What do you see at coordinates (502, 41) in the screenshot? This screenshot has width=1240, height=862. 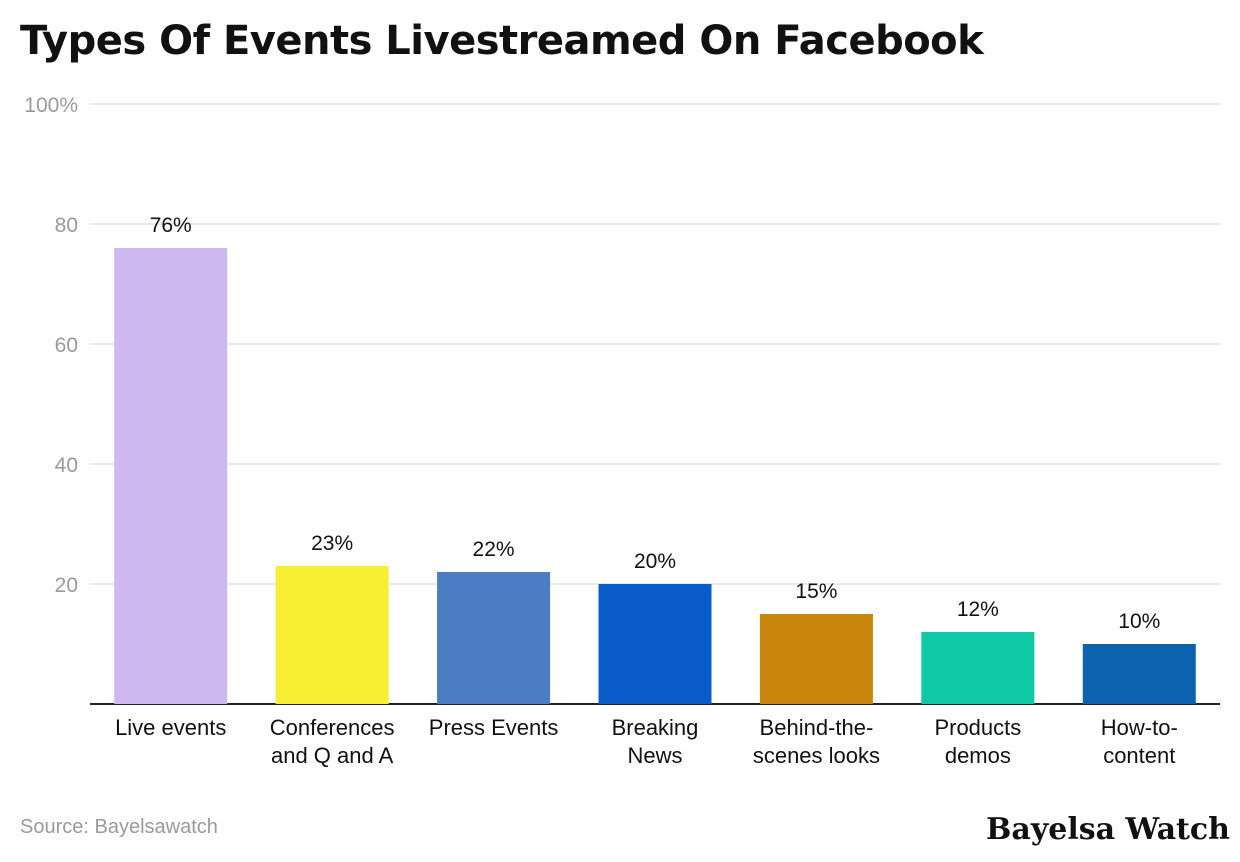 I see `chart-title: Types Of Events Livestreamed On Facebook` at bounding box center [502, 41].